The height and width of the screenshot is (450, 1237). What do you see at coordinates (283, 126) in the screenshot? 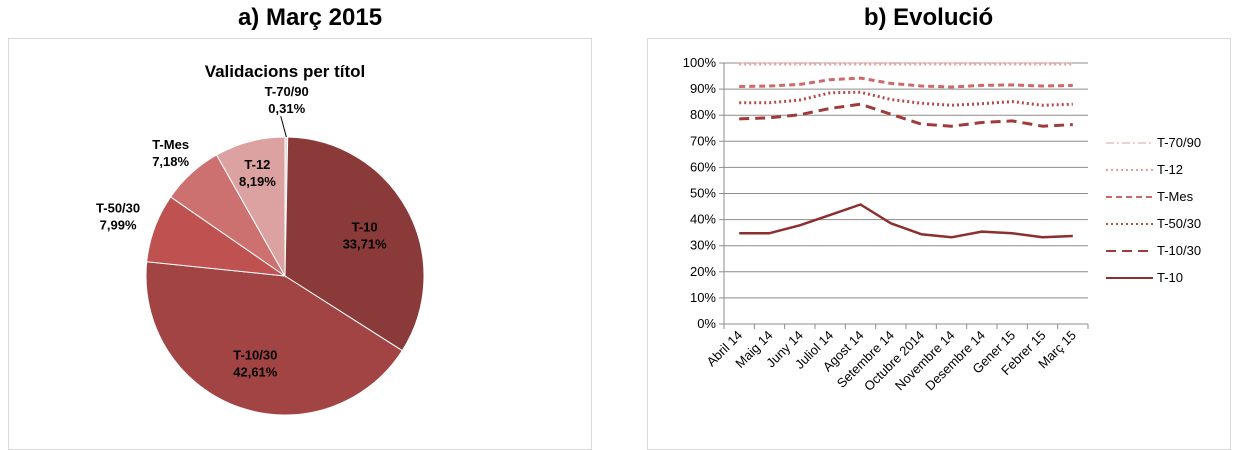
I see `pie-leader-line` at bounding box center [283, 126].